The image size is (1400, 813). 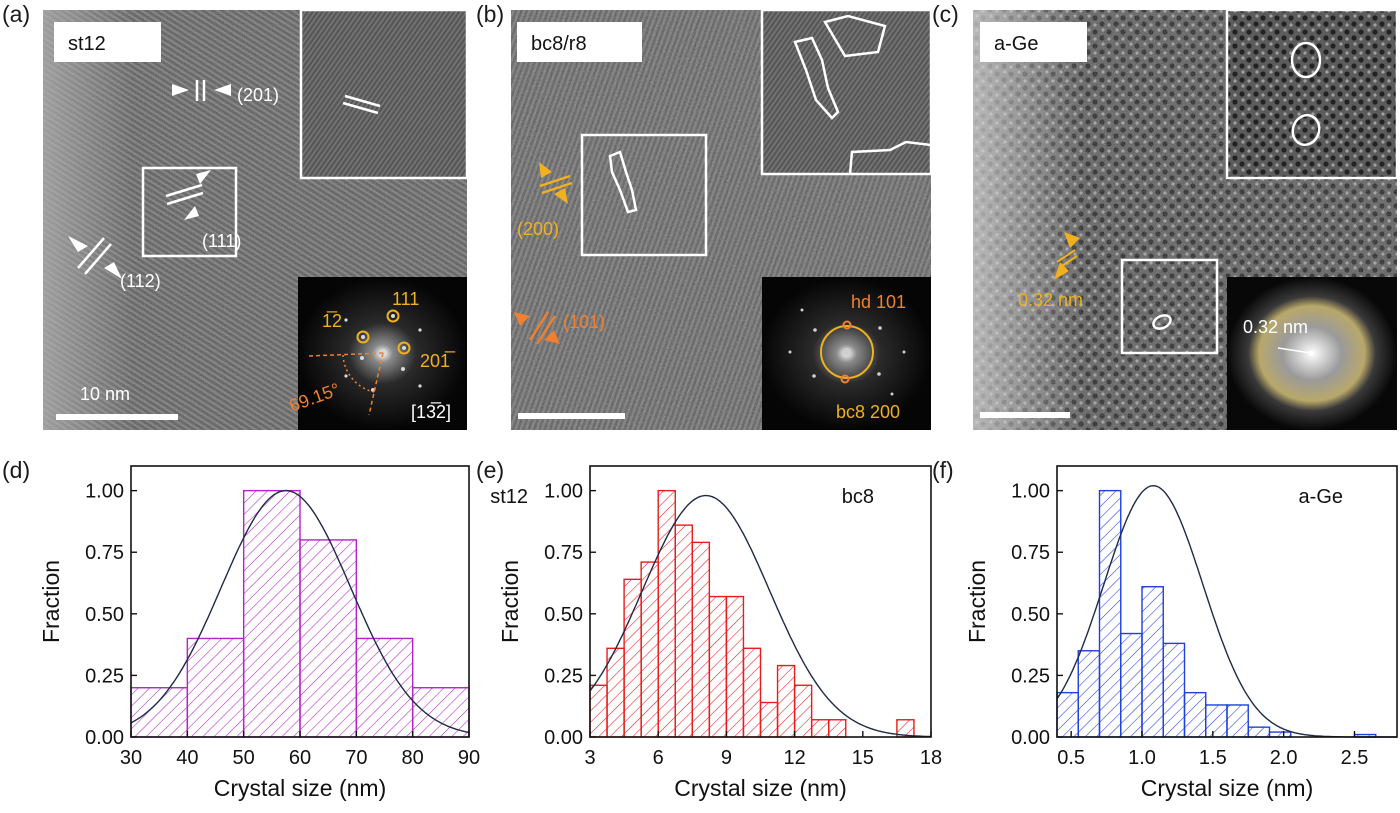 I want to click on annotation-111: (111), so click(x=221, y=241).